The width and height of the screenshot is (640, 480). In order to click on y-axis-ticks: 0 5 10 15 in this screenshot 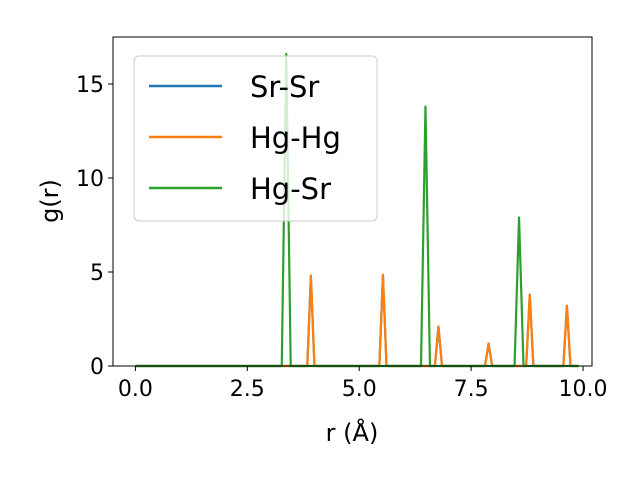, I will do `click(94, 226)`.